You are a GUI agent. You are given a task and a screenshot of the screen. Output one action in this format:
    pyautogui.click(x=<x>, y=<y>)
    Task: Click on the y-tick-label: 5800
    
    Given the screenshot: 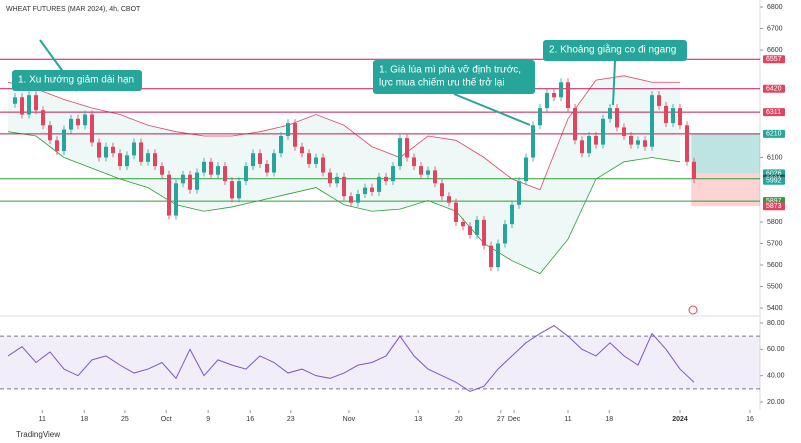 What is the action you would take?
    pyautogui.click(x=775, y=222)
    